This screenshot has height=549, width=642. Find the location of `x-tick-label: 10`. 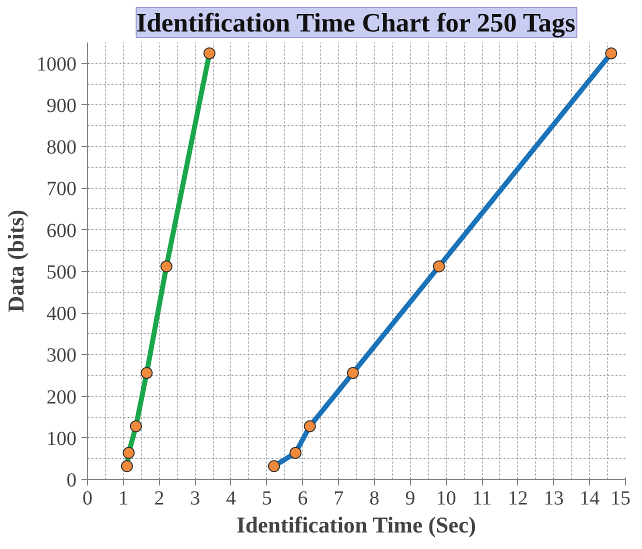

x-tick-label: 10 is located at coordinates (446, 499).